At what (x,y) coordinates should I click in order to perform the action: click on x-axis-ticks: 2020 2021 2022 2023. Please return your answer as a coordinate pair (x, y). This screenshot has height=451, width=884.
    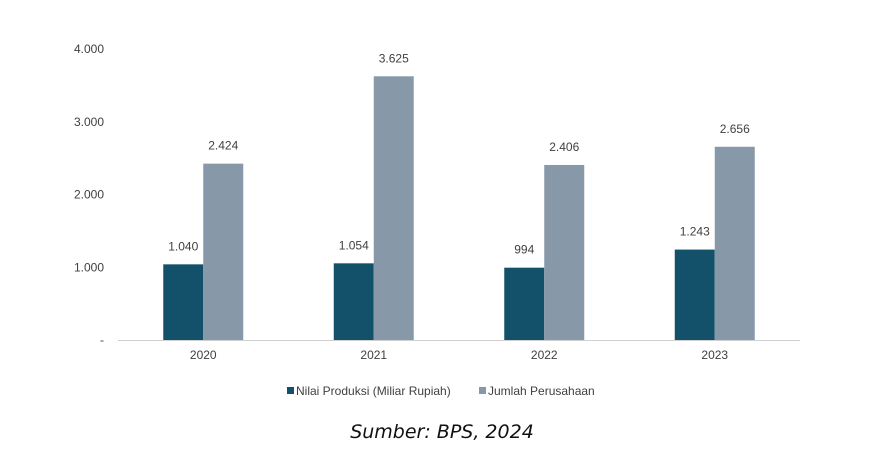
    Looking at the image, I should click on (459, 355).